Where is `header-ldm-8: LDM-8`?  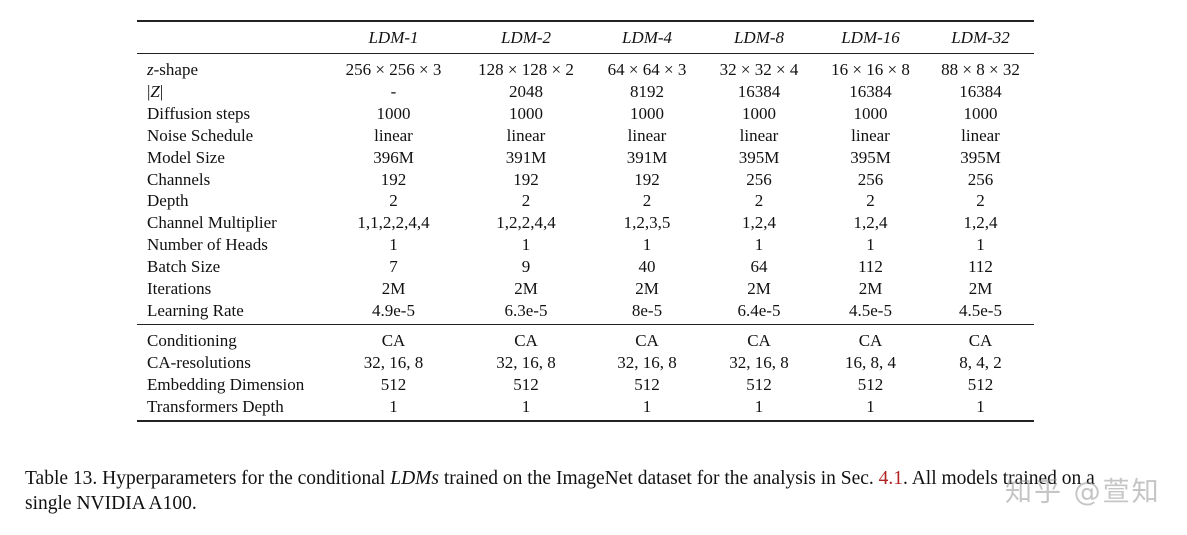 header-ldm-8: LDM-8 is located at coordinates (759, 37).